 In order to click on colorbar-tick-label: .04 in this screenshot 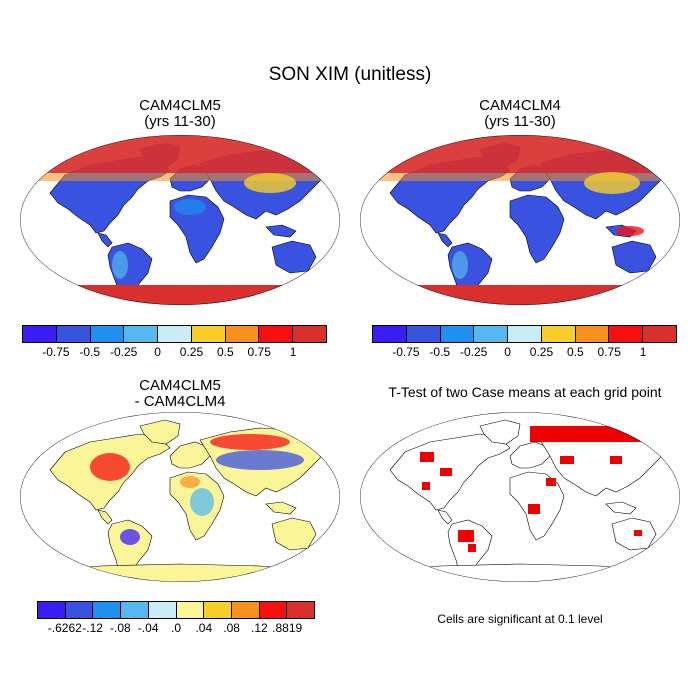, I will do `click(204, 628)`.